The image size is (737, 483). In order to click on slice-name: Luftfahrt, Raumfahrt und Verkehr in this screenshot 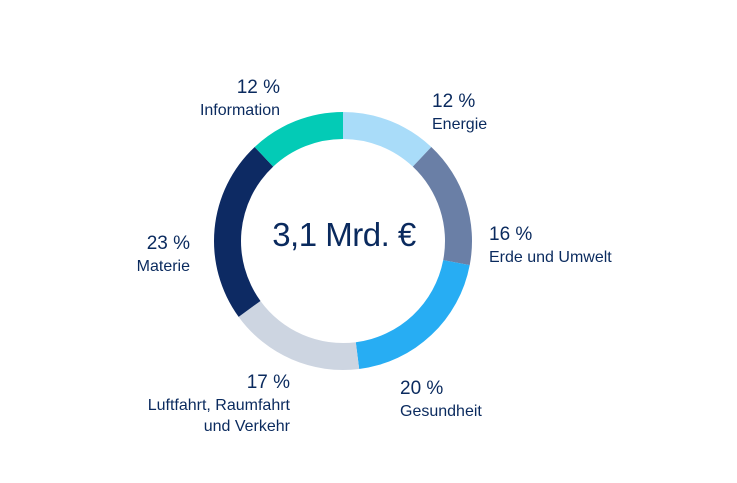, I will do `click(218, 416)`.